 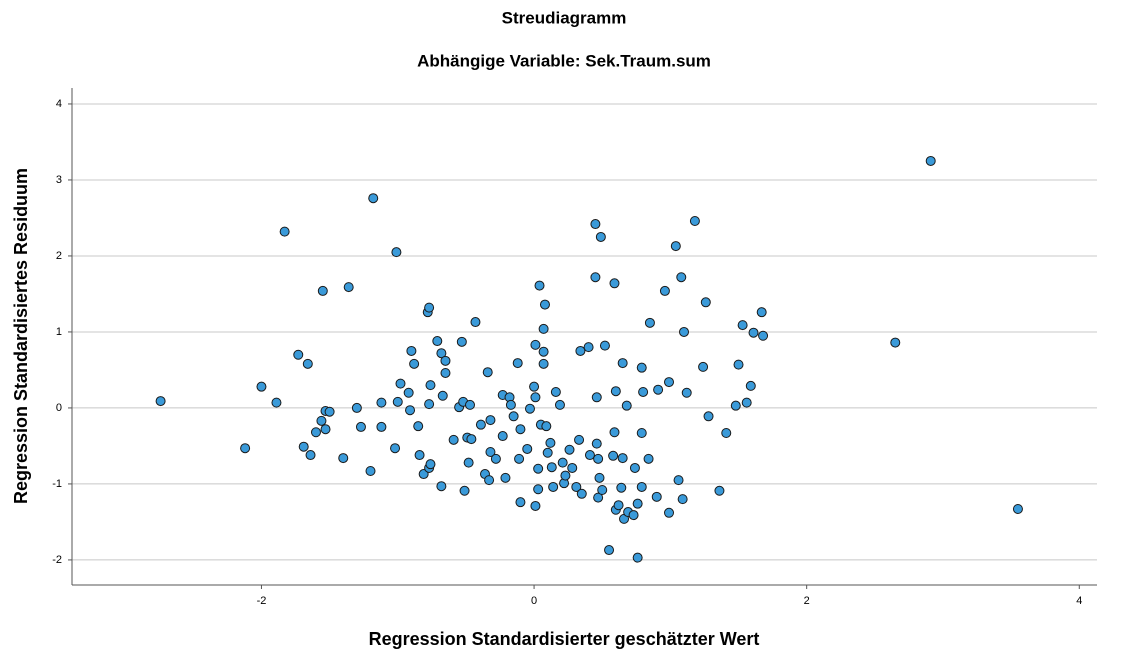 I want to click on y-axis-label: Regression Standardisiertes Residuum, so click(x=21, y=336).